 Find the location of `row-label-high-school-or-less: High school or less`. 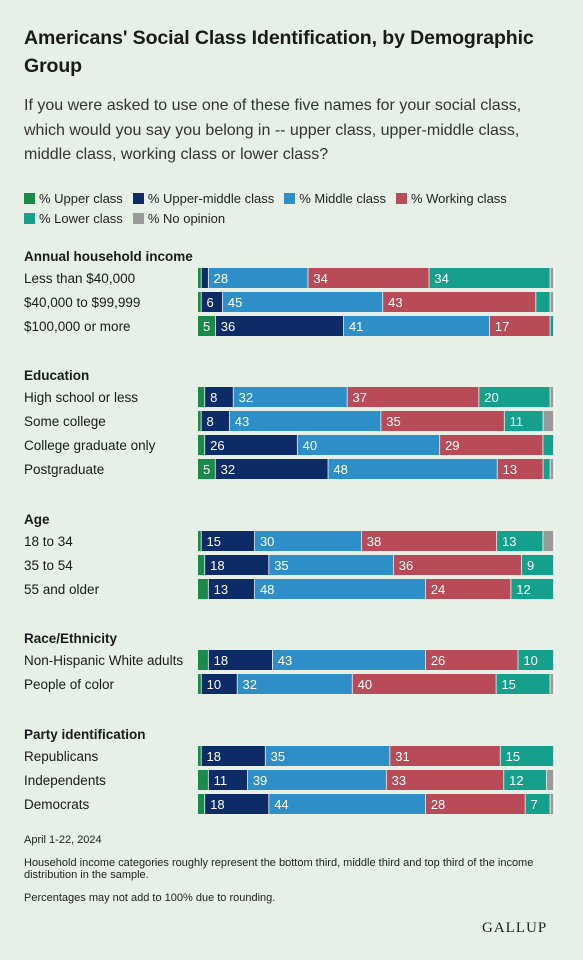

row-label-high-school-or-less: High school or less is located at coordinates (81, 397).